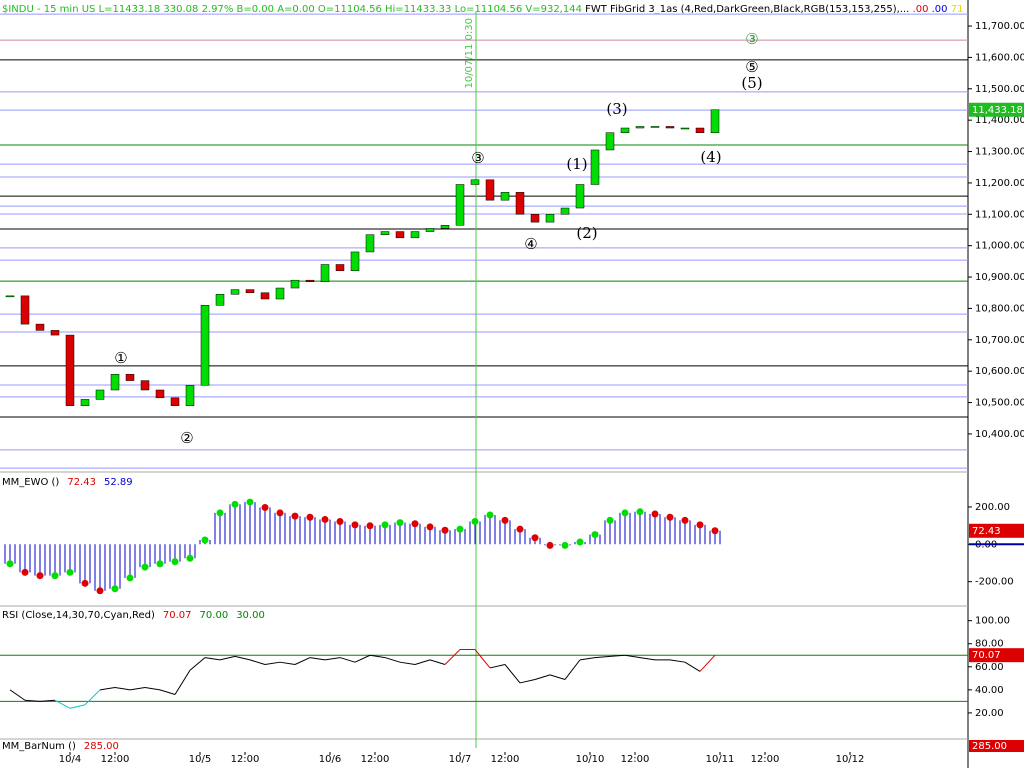  I want to click on wave-label: (3), so click(616, 109).